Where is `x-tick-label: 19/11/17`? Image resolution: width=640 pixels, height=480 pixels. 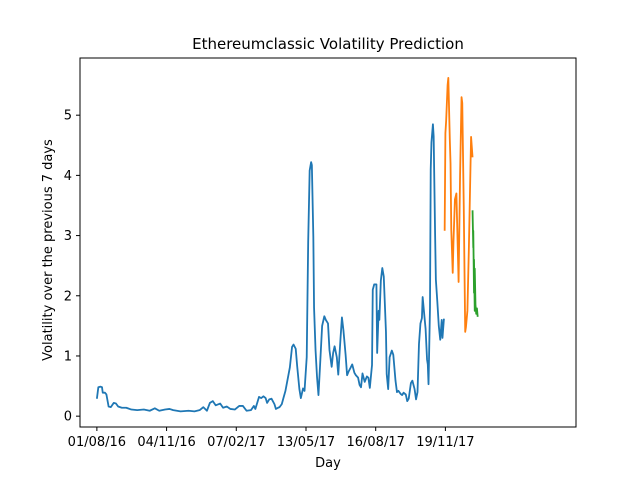
x-tick-label: 19/11/17 is located at coordinates (445, 442).